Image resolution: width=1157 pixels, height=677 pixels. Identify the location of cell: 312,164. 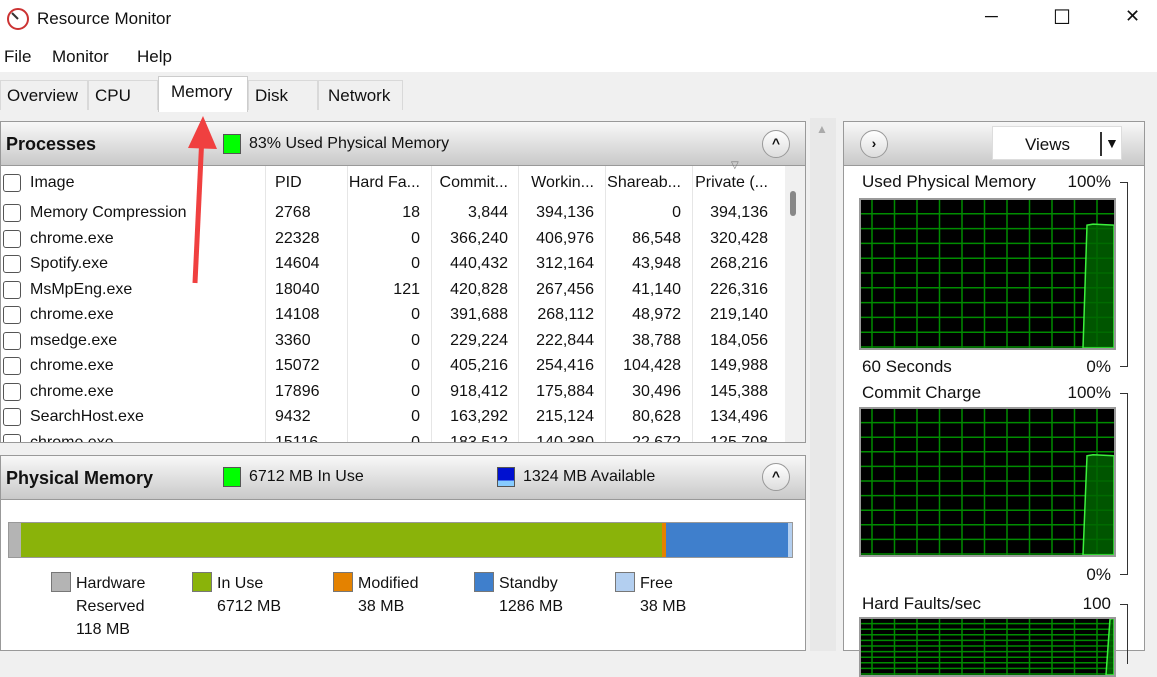
(565, 263).